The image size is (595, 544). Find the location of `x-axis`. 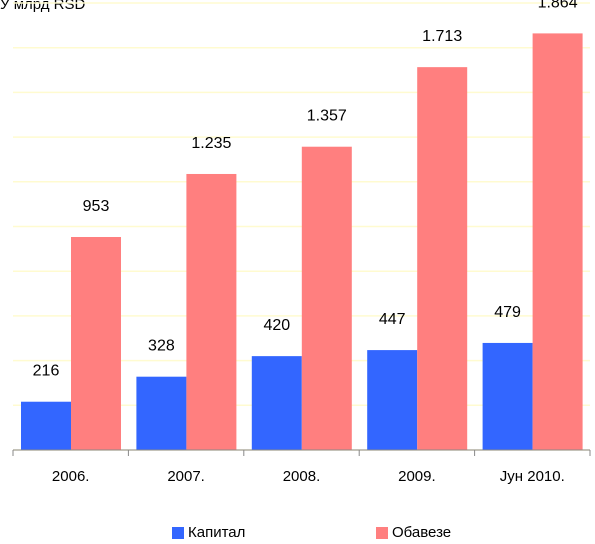

x-axis is located at coordinates (301, 452).